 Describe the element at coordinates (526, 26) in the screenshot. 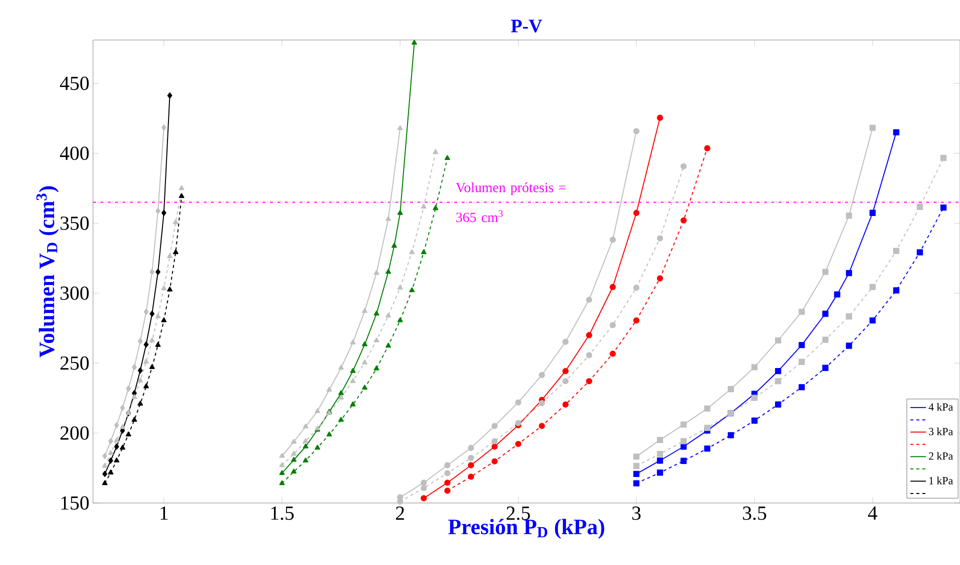

I see `chart-title: P-V` at that location.